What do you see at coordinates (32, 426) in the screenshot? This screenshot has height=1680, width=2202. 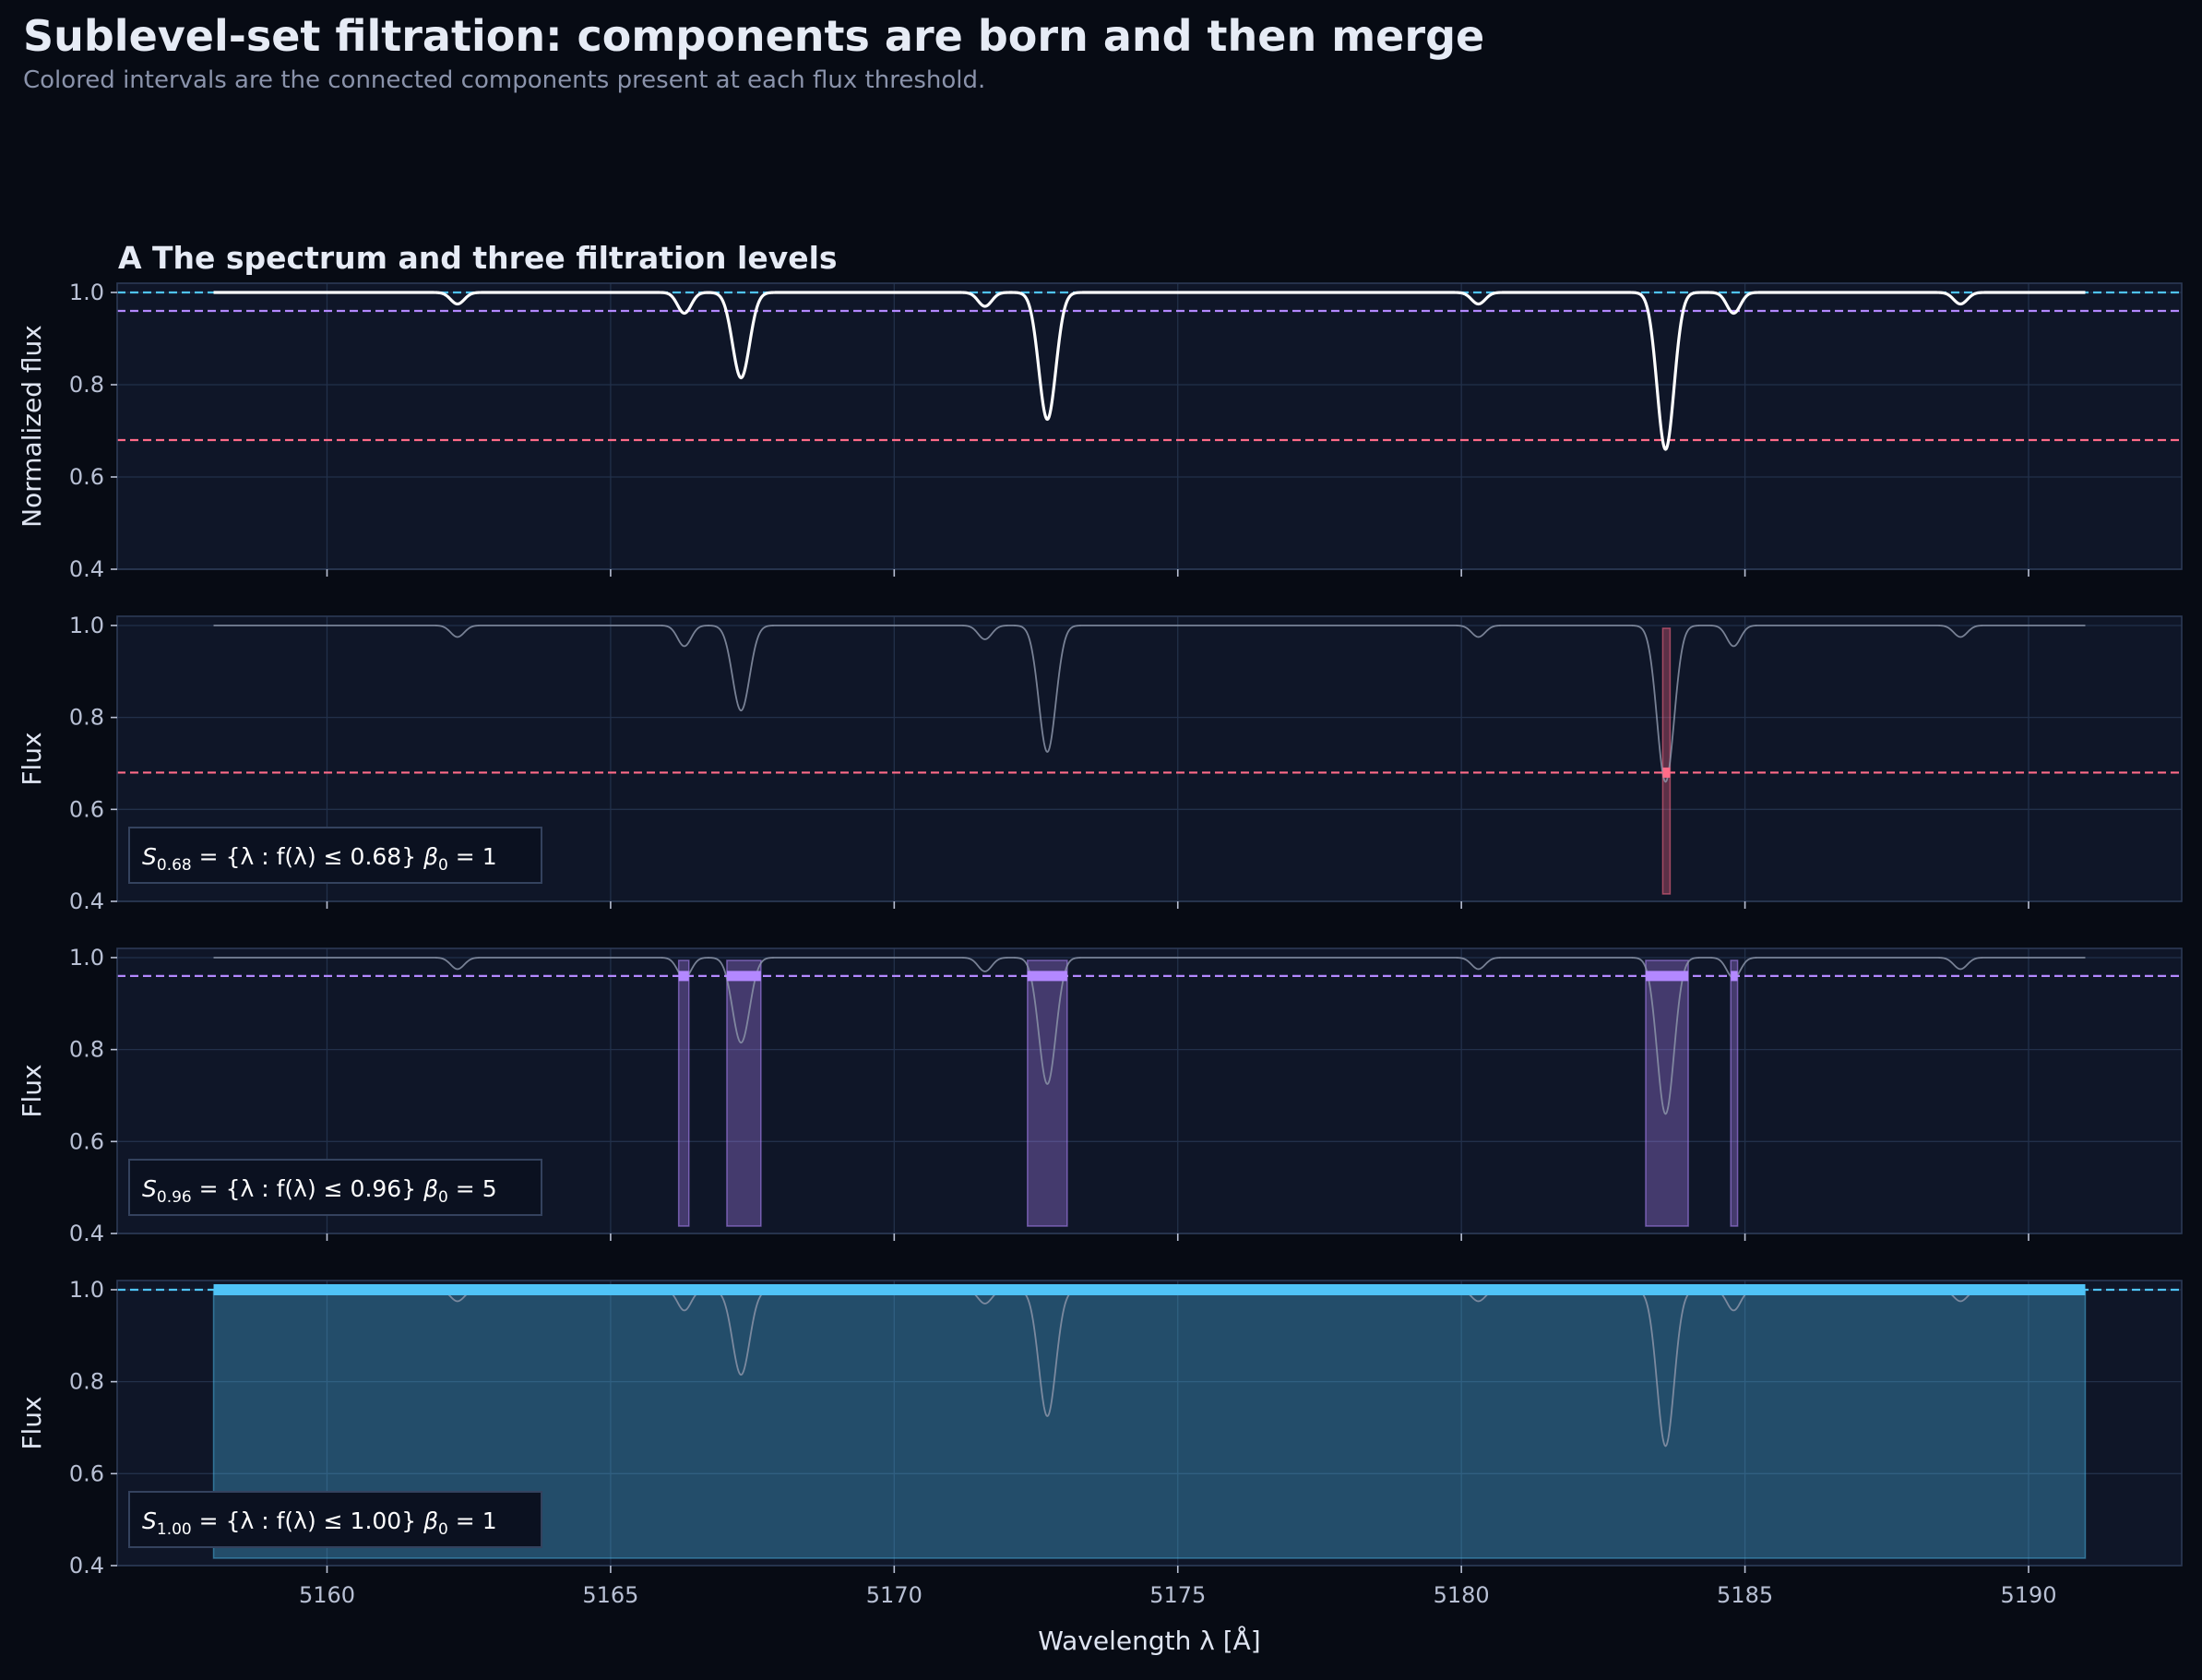 I see `y-axis-label: Normalized flux` at bounding box center [32, 426].